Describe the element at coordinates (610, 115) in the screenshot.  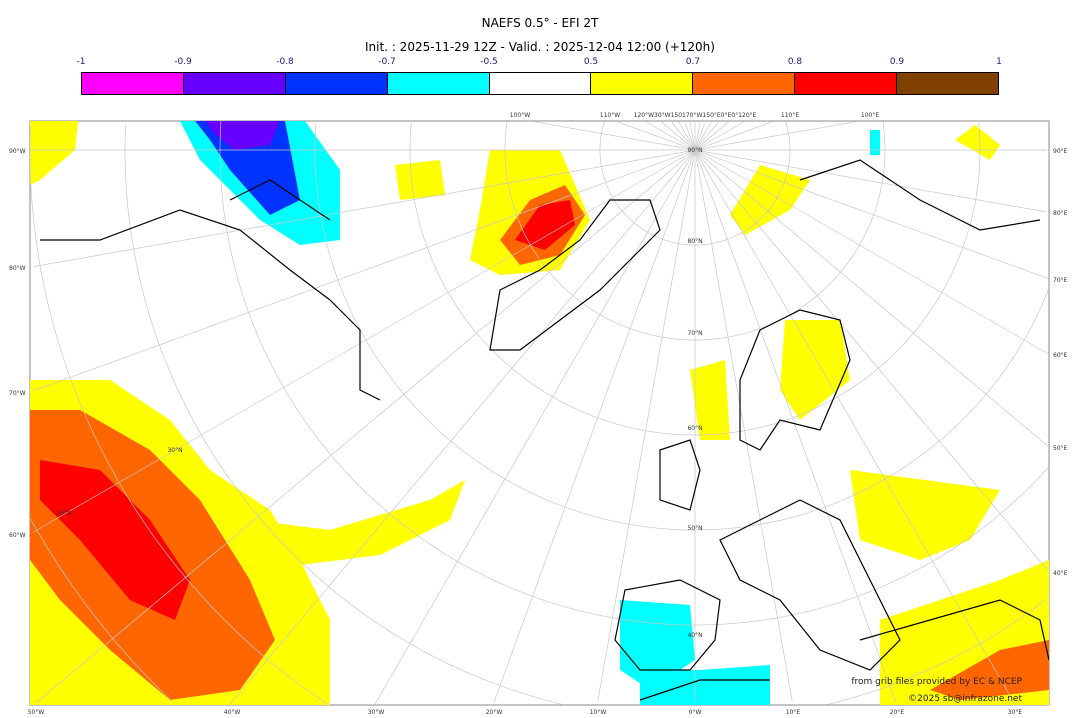
I see `top-axis-label: 110°W` at that location.